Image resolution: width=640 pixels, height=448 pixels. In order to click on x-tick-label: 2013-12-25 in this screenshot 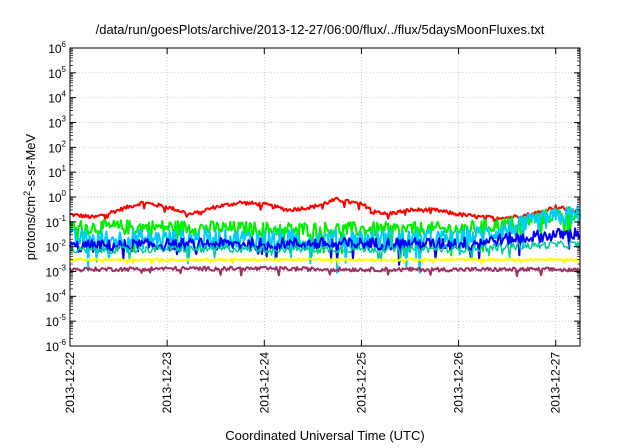, I will do `click(361, 383)`.